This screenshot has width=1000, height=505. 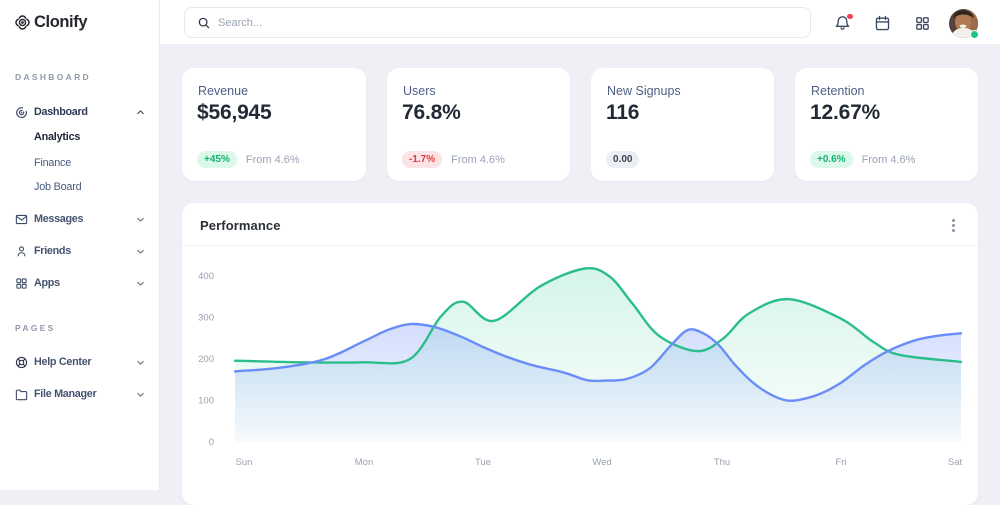 I want to click on svg-text: 200, so click(x=206, y=359).